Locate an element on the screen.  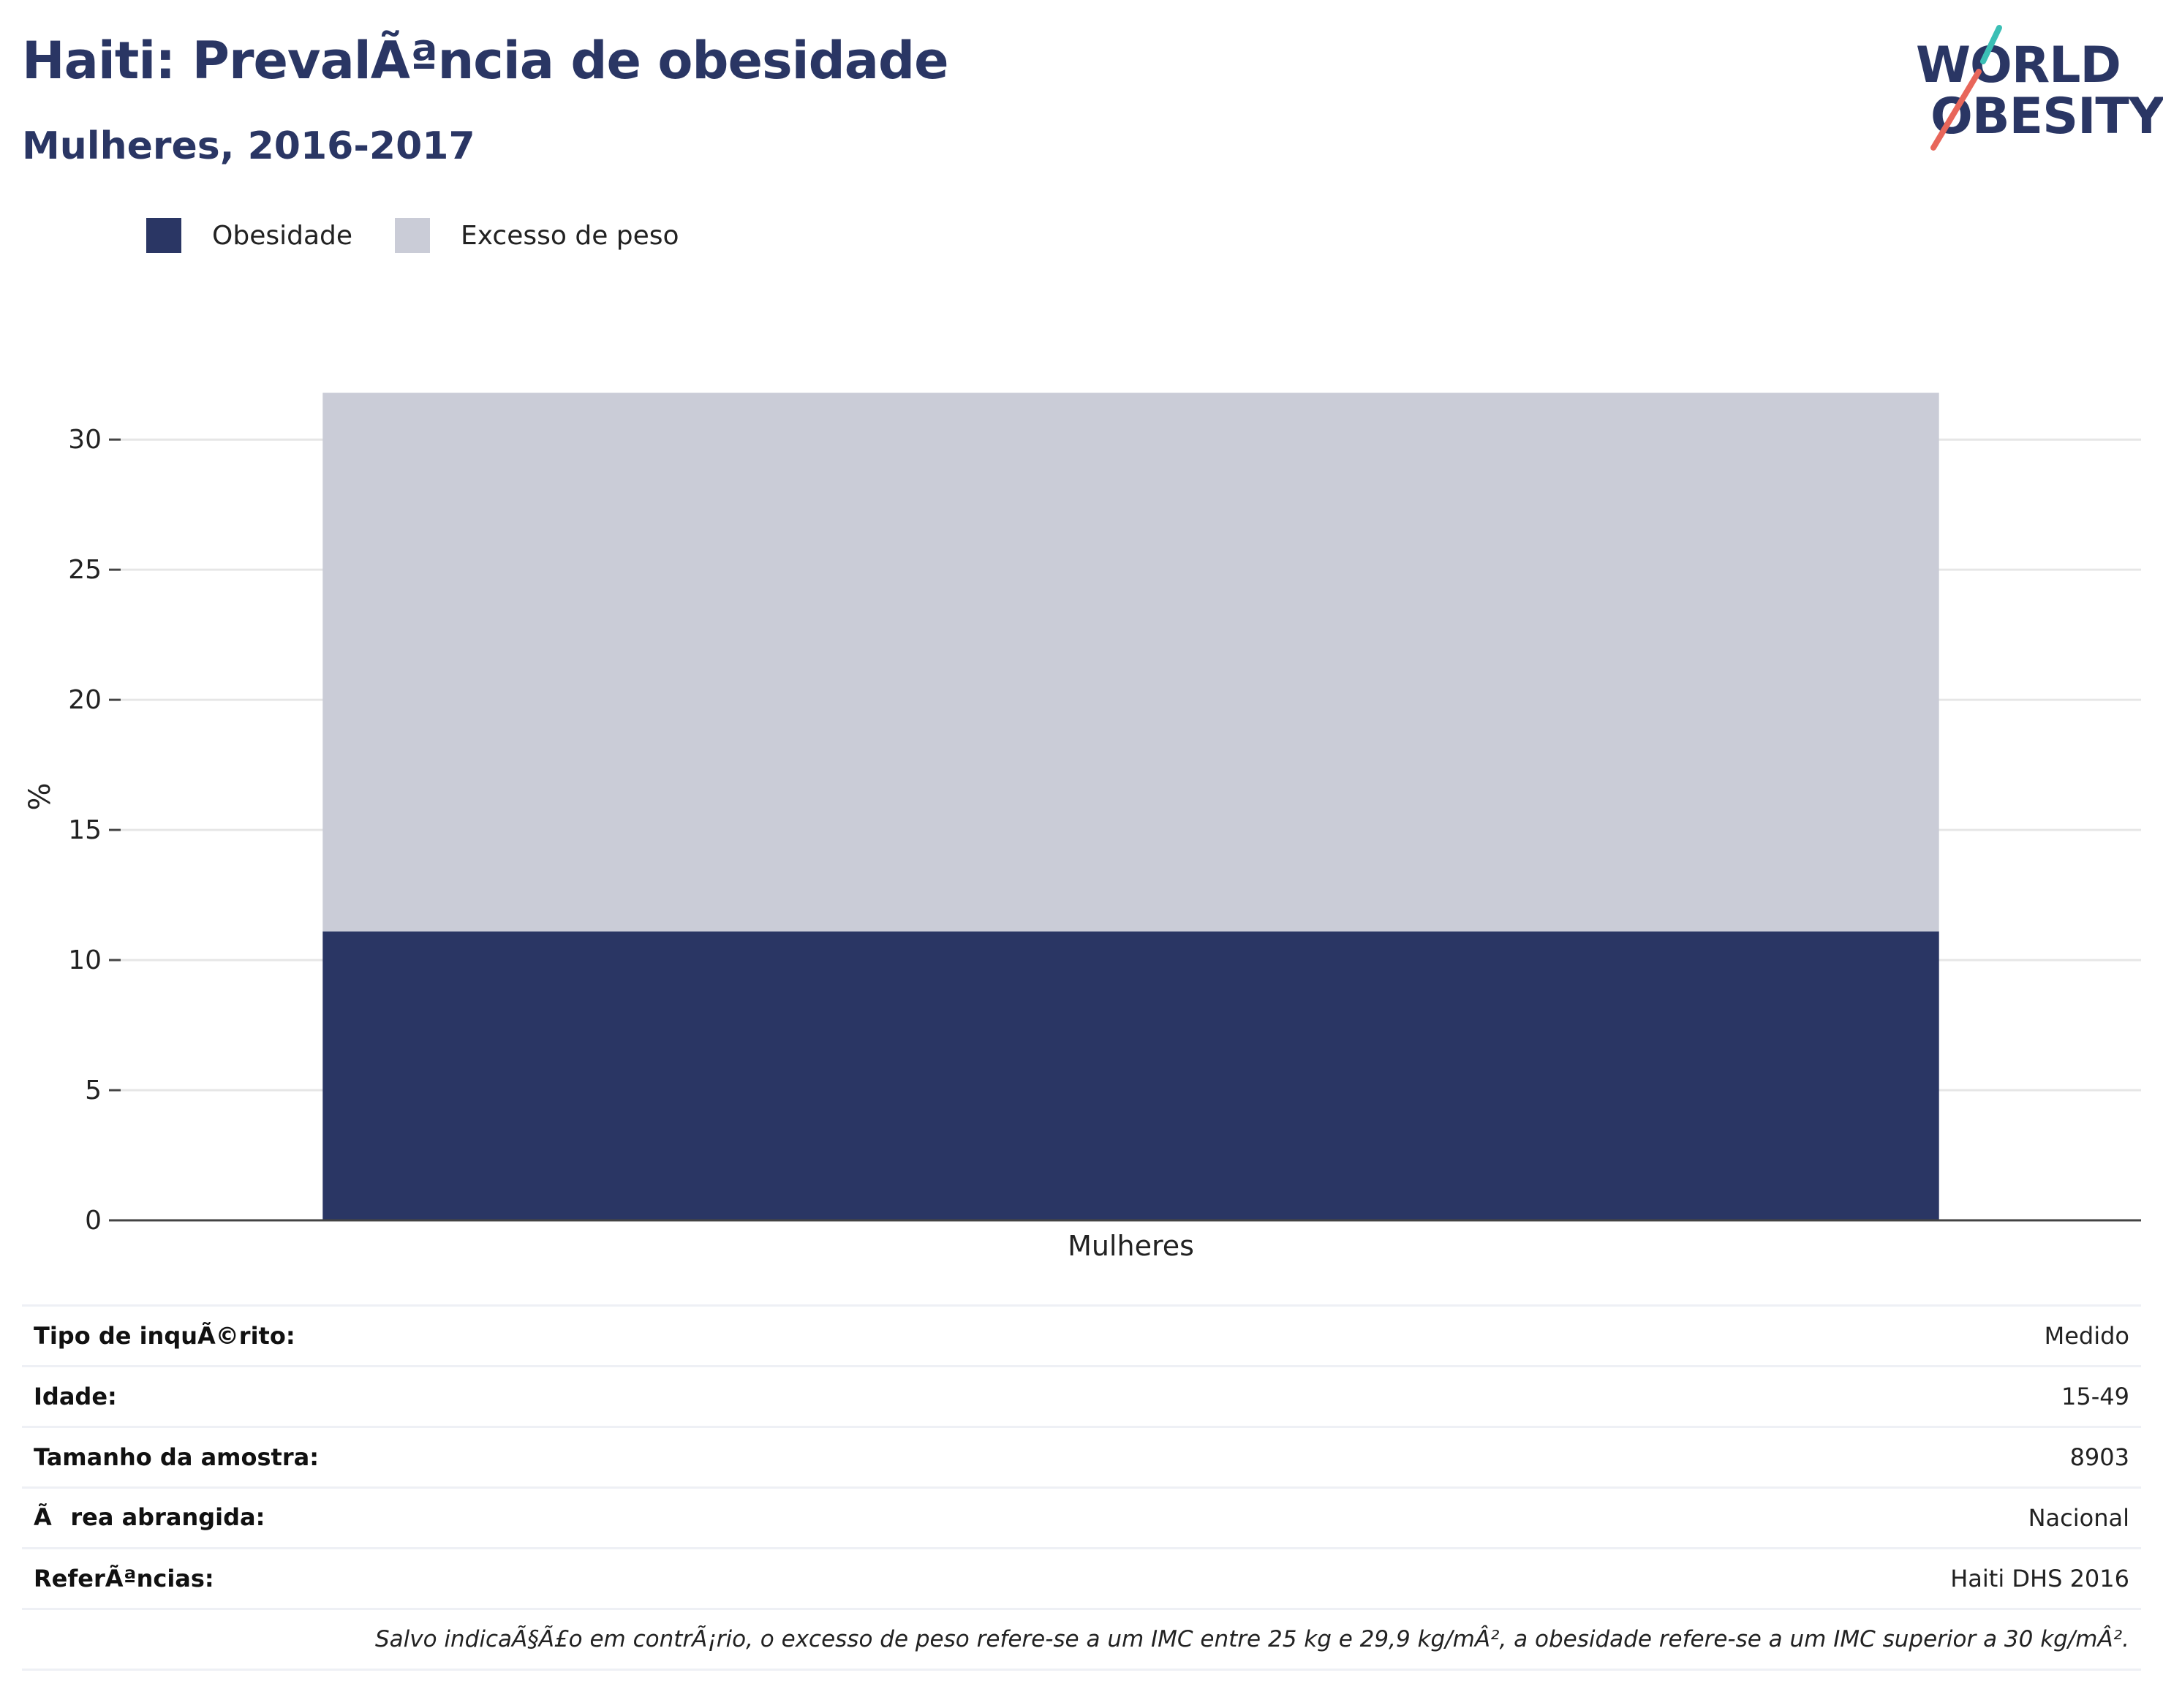
info-row-sample-size: Tamanho da amostra: 8903 is located at coordinates (1081, 1458).